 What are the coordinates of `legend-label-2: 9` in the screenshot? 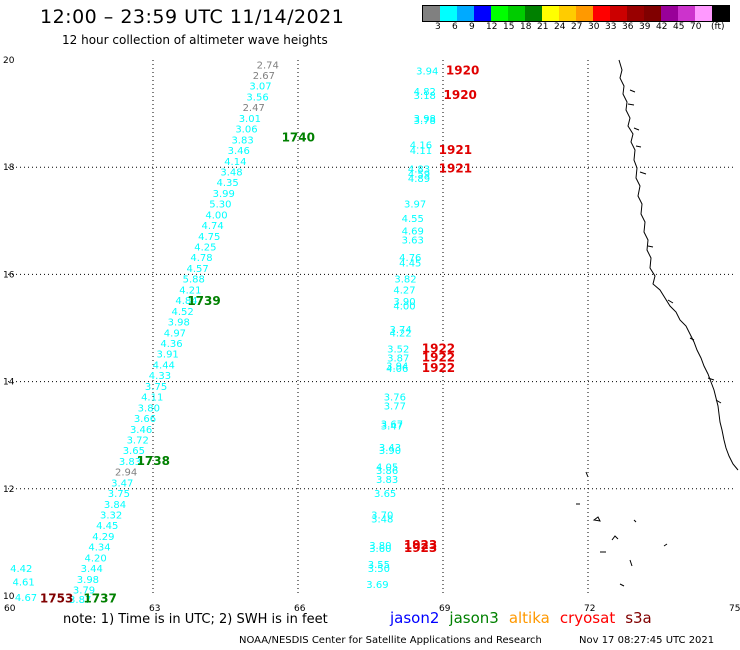 It's located at (472, 27).